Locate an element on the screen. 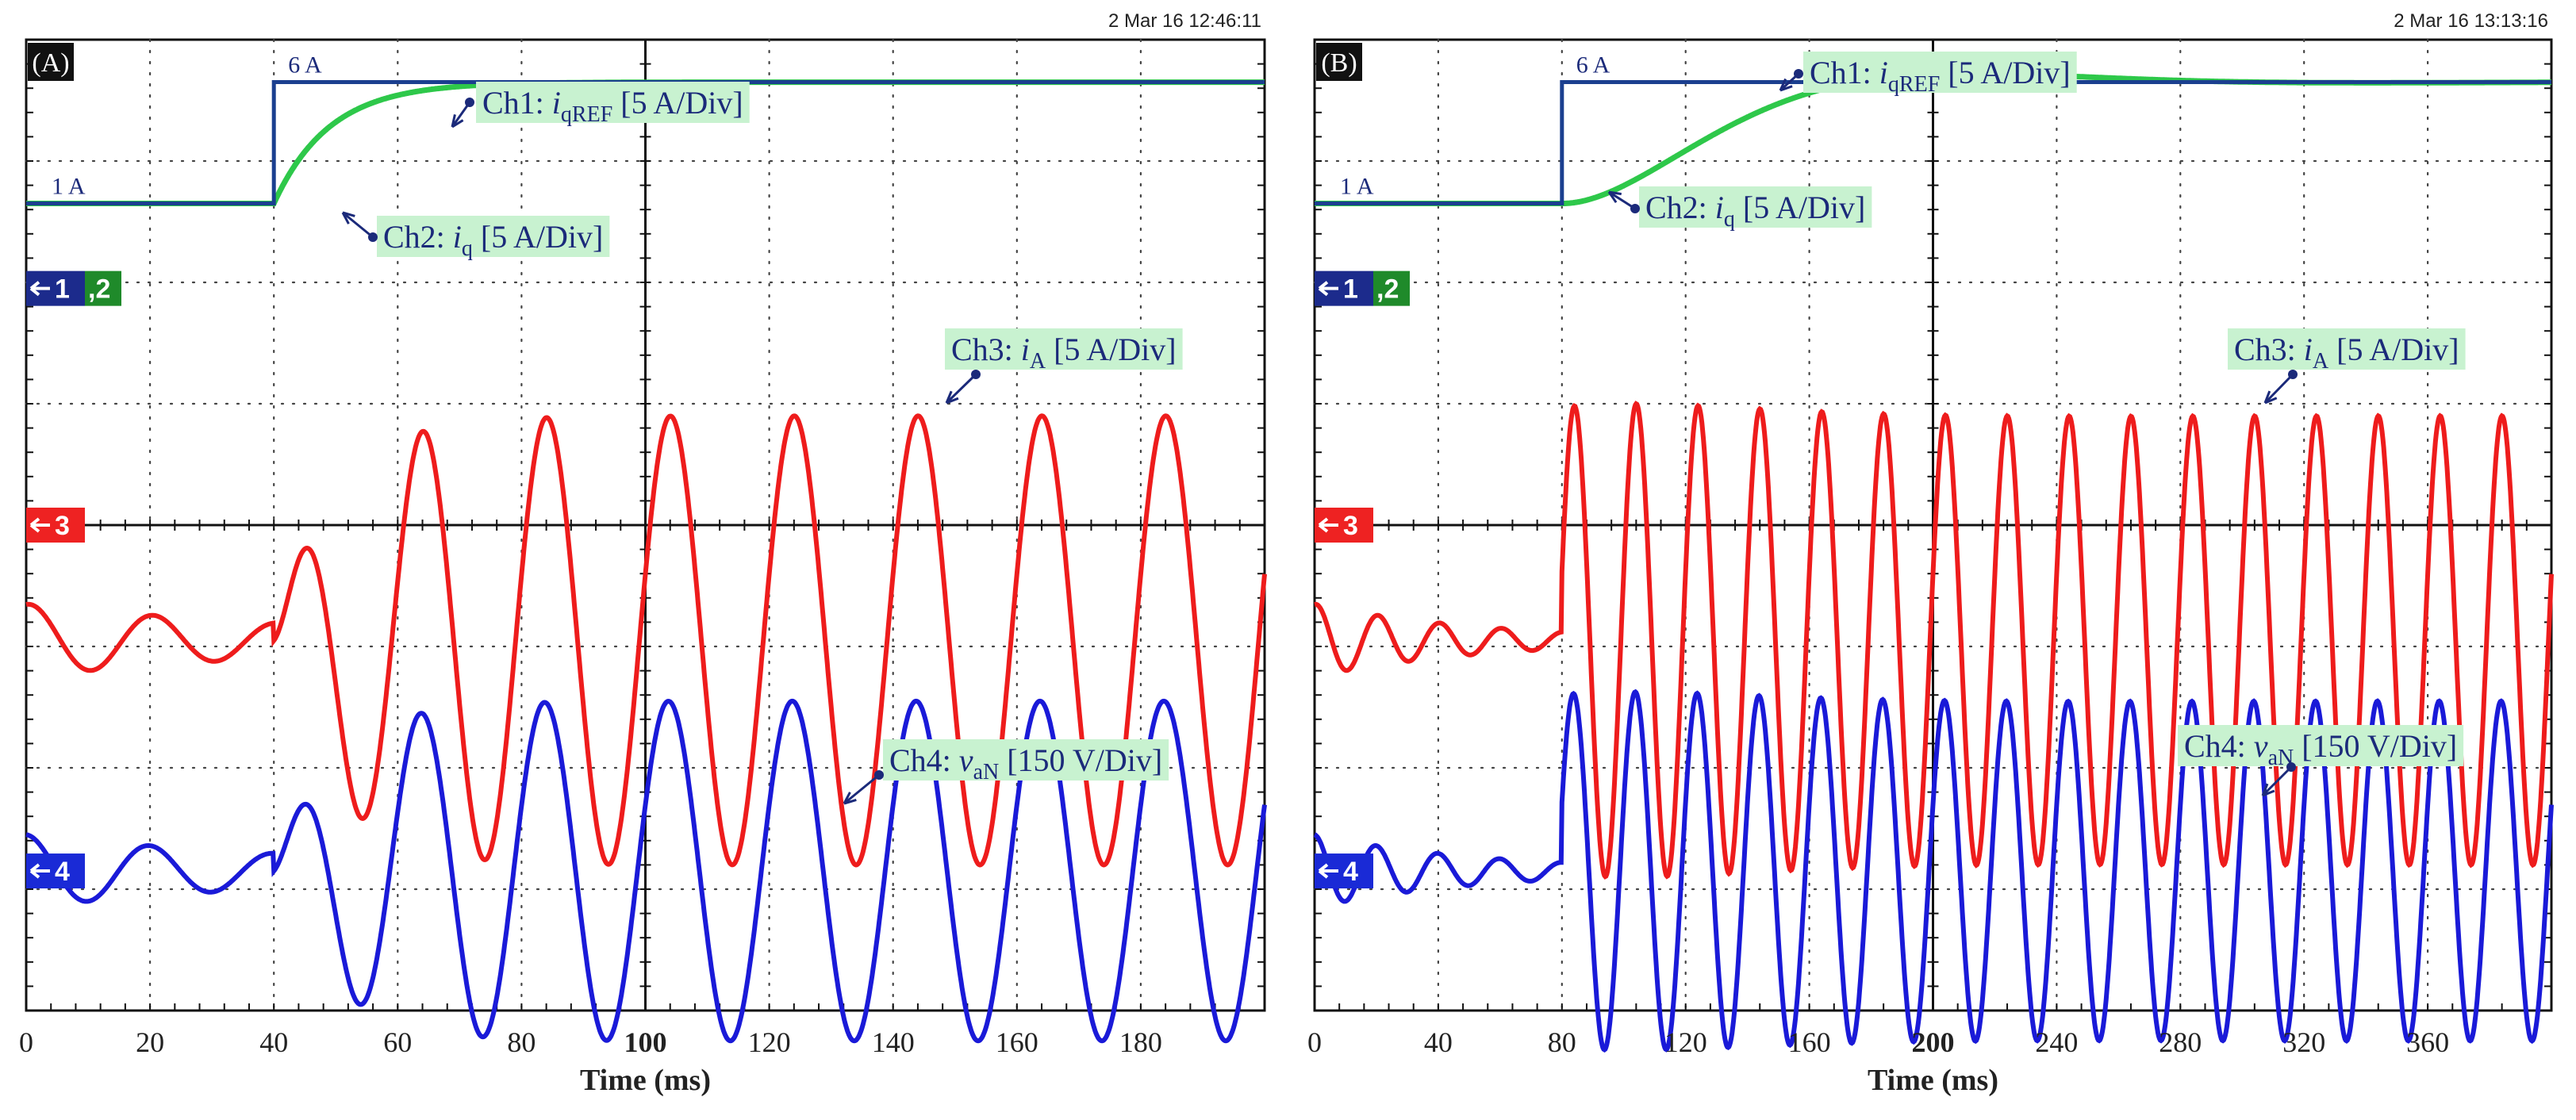 This screenshot has width=2576, height=1120. timestamp: 2 Mar 16 13:13:16 is located at coordinates (2471, 21).